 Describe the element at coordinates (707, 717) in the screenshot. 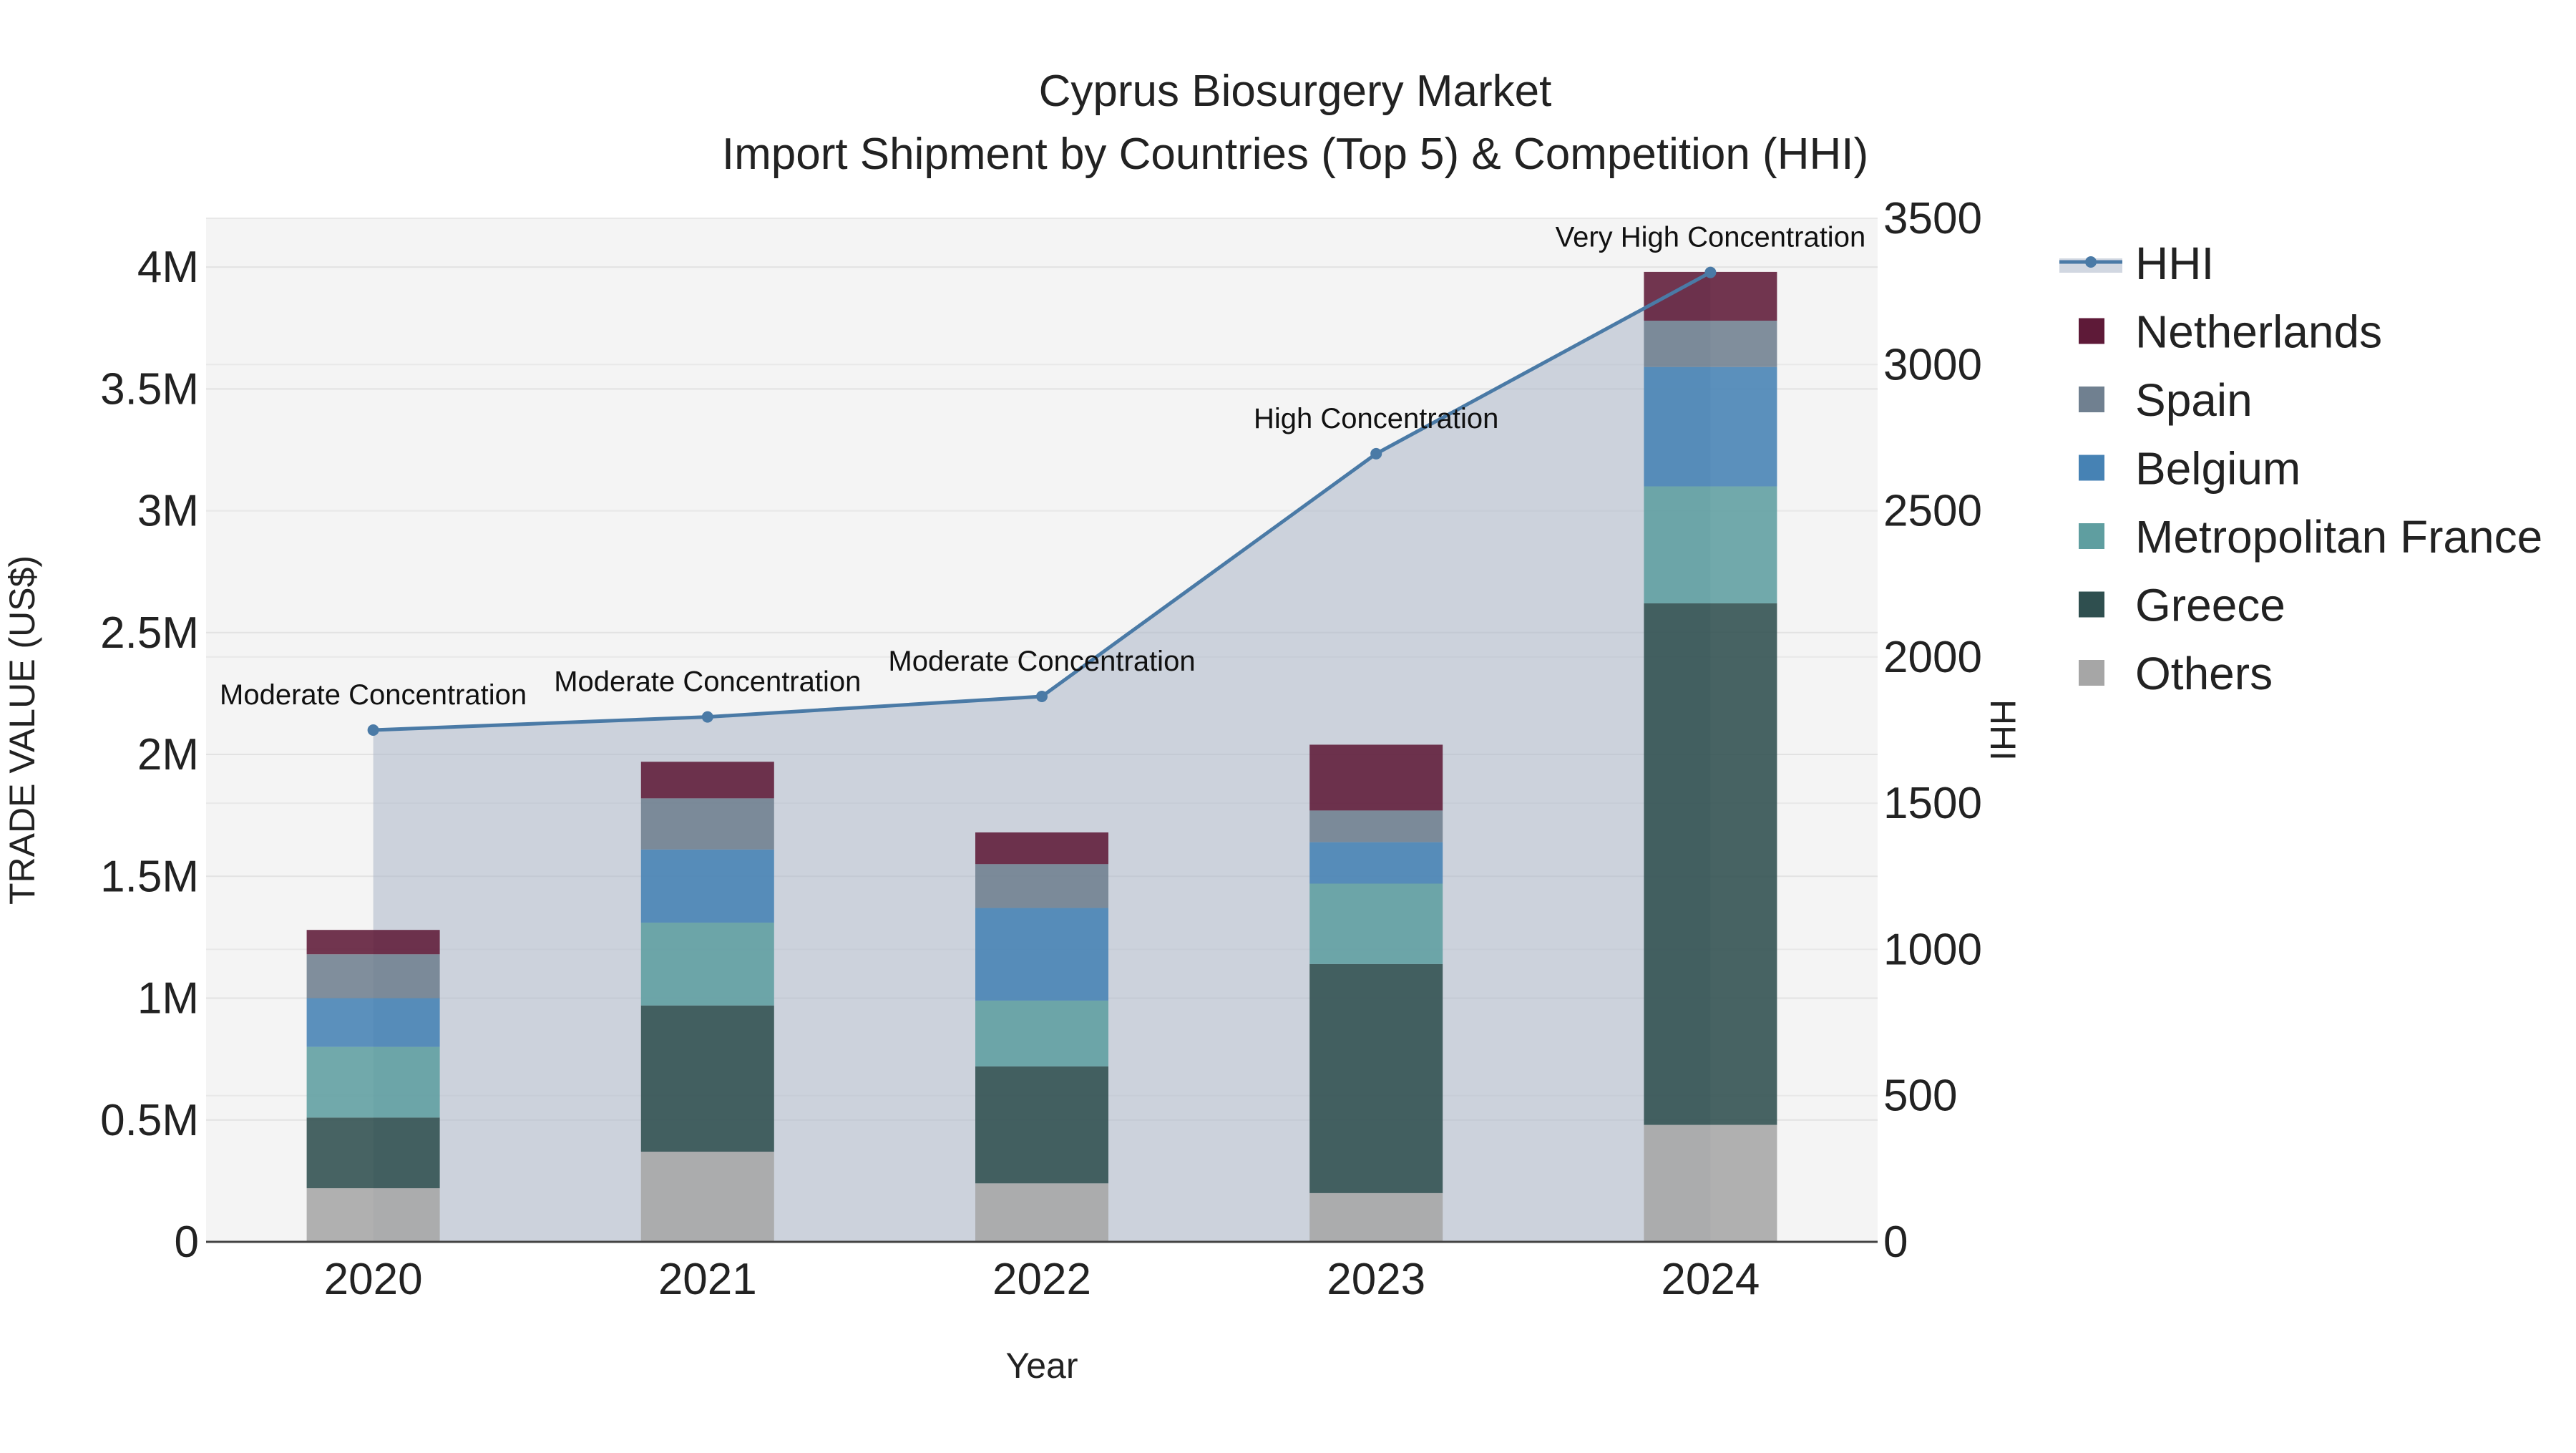

I see `hhi-point-2021` at that location.